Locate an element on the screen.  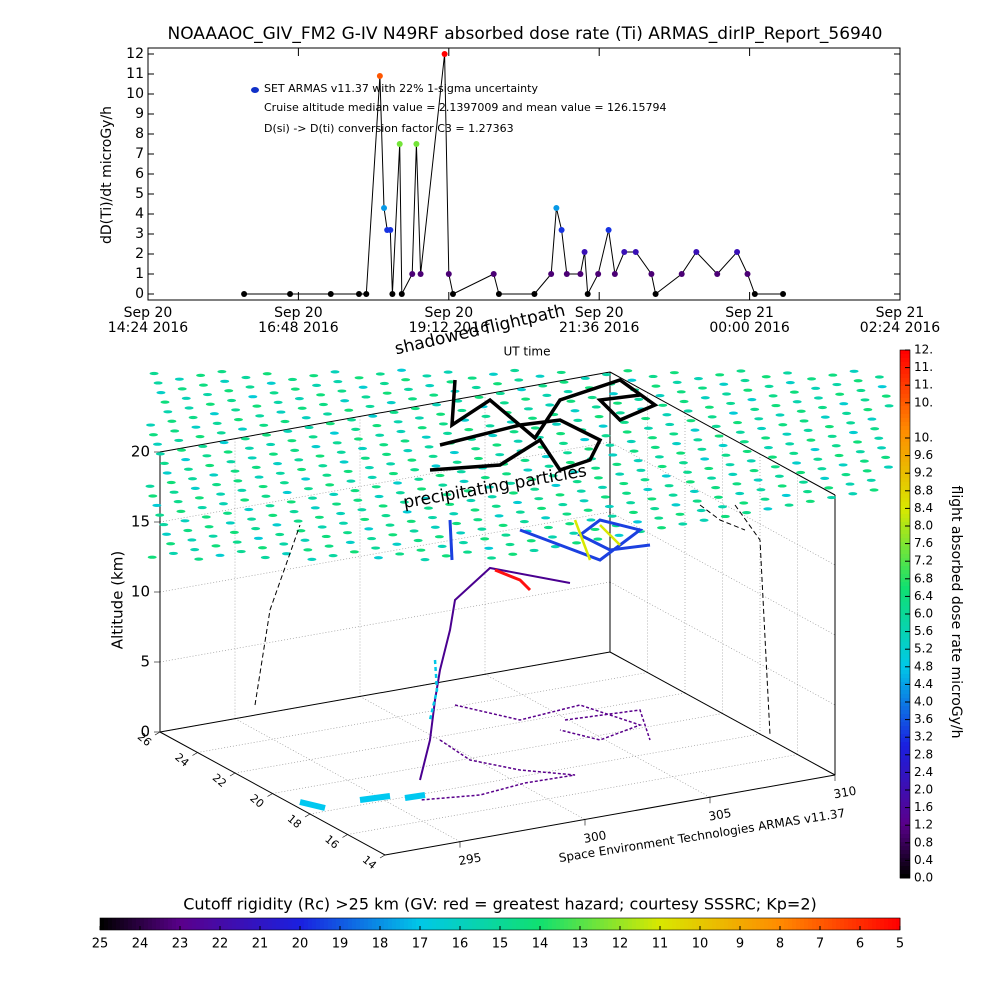
colorbar-tick-label: 4.0 is located at coordinates (923, 702).